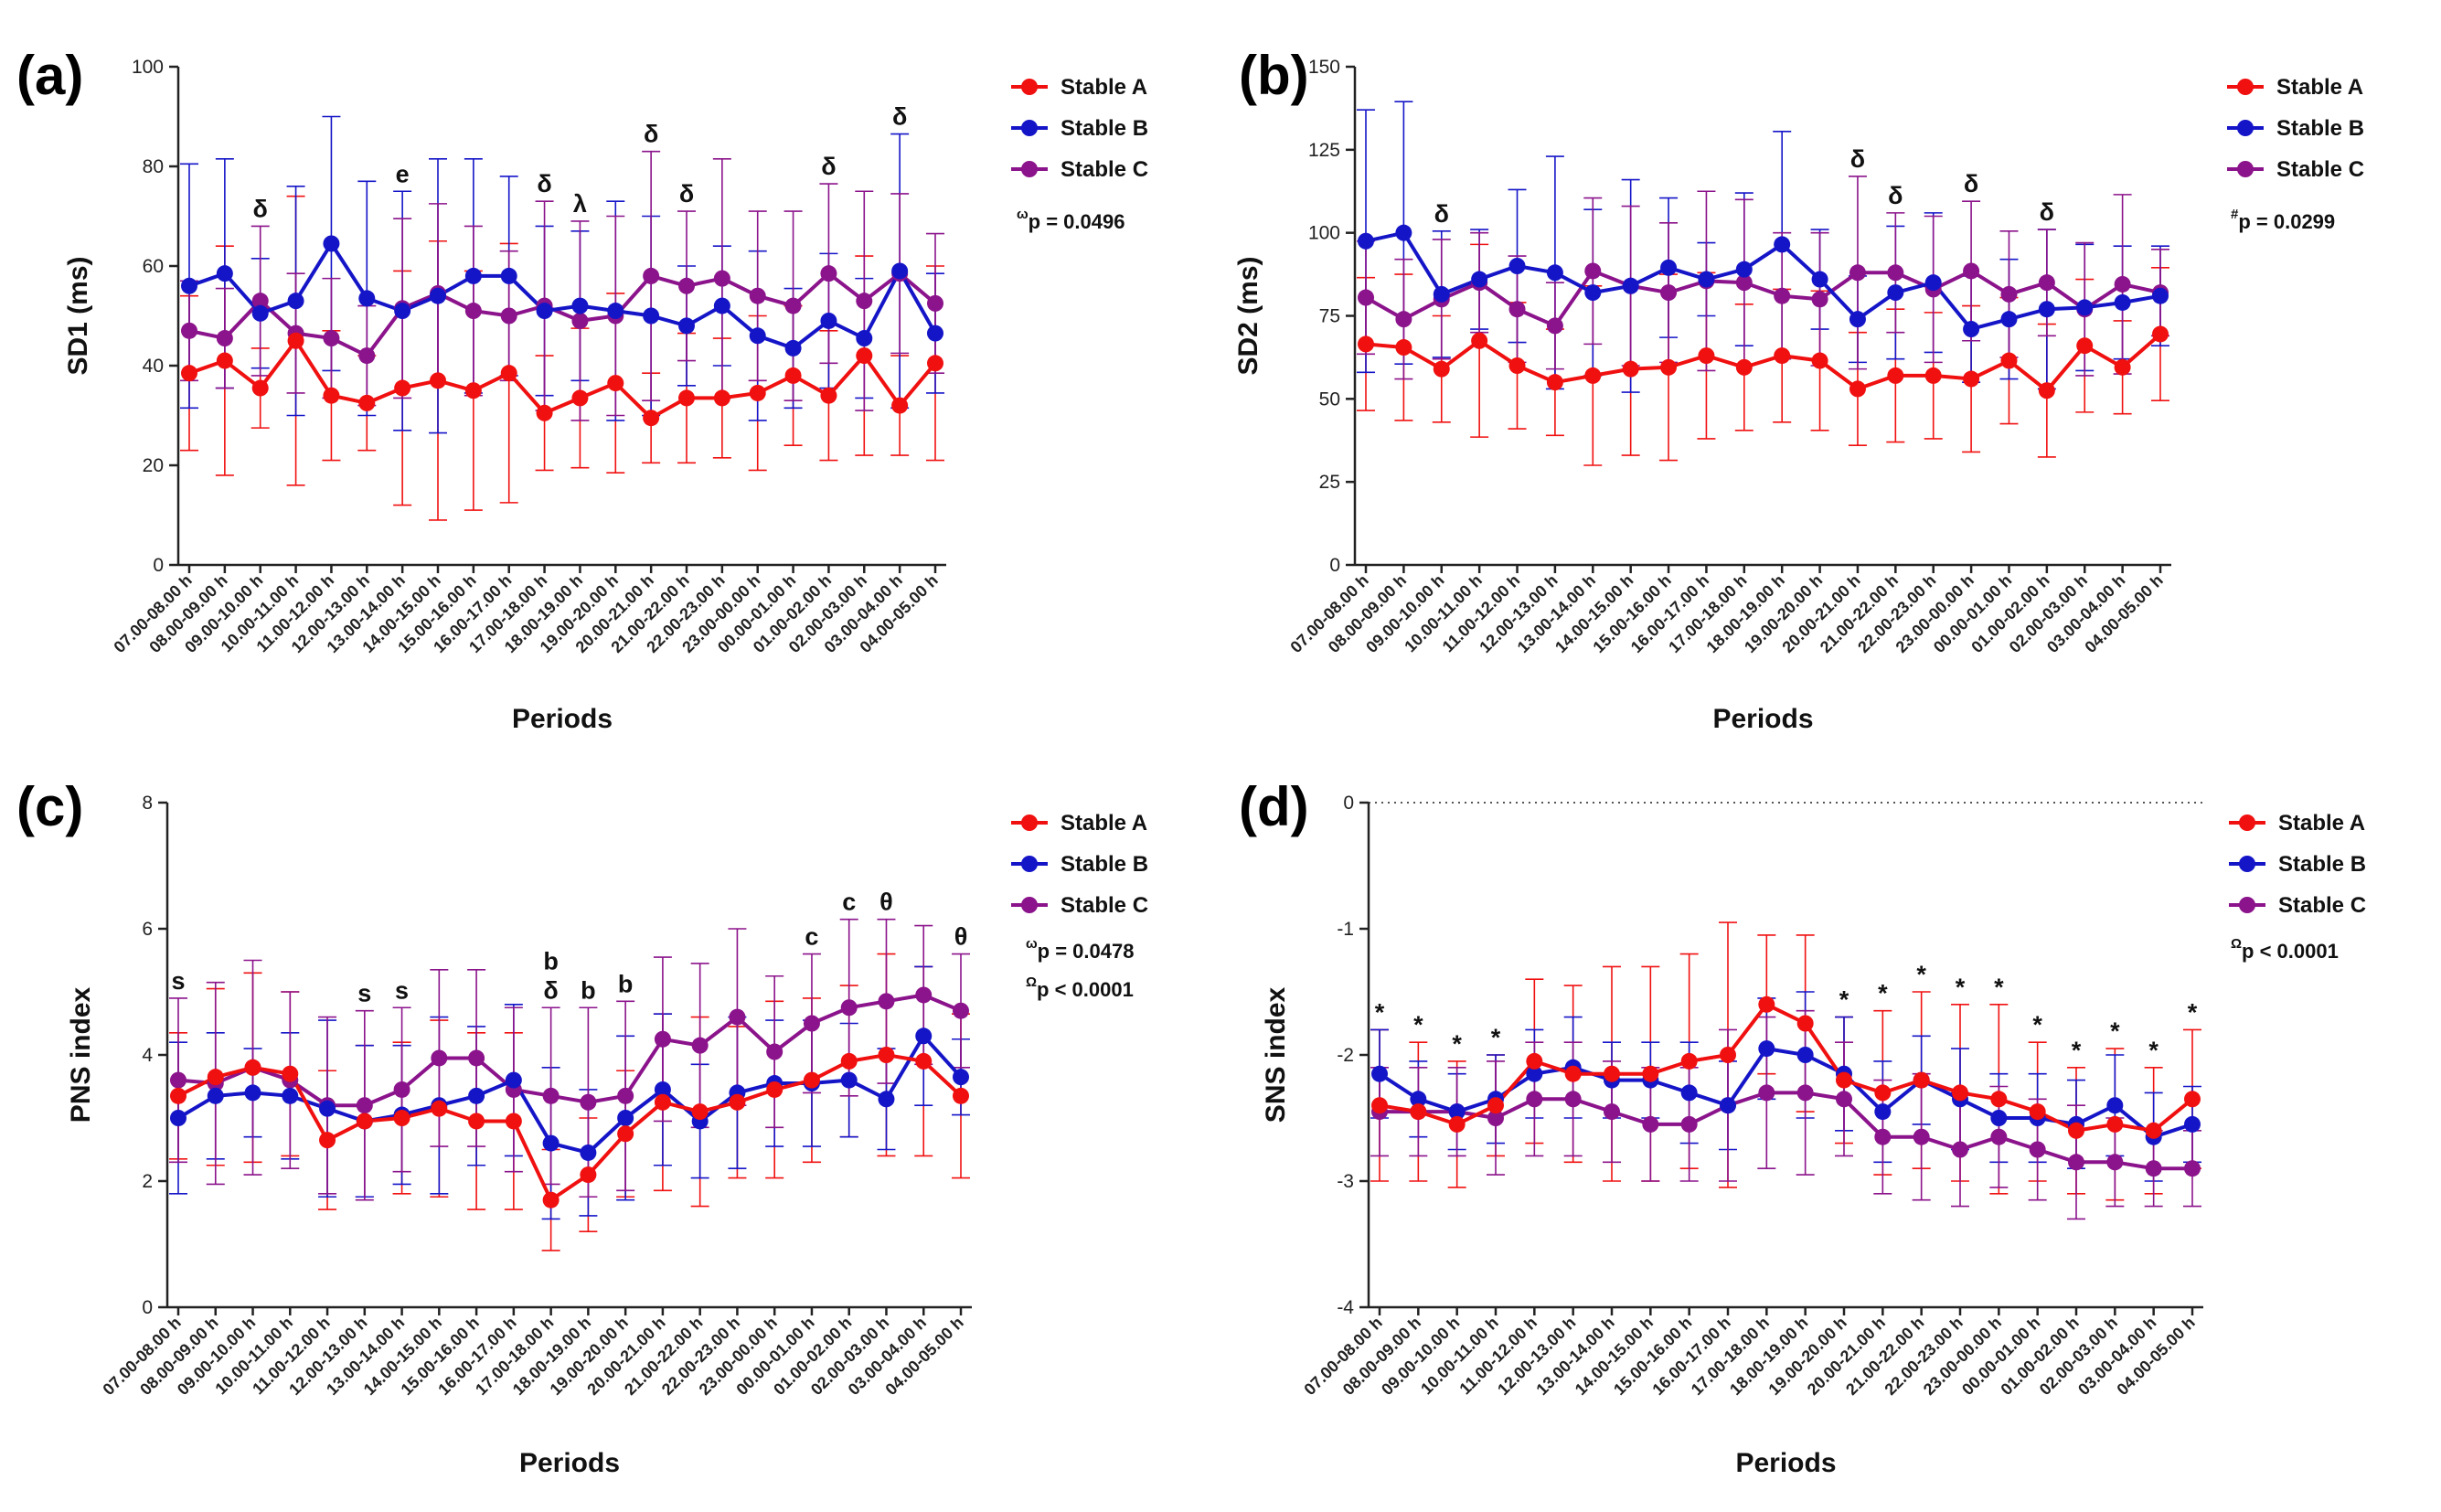 This screenshot has height=1512, width=2441. Describe the element at coordinates (849, 902) in the screenshot. I see `significance-annotation: c` at that location.